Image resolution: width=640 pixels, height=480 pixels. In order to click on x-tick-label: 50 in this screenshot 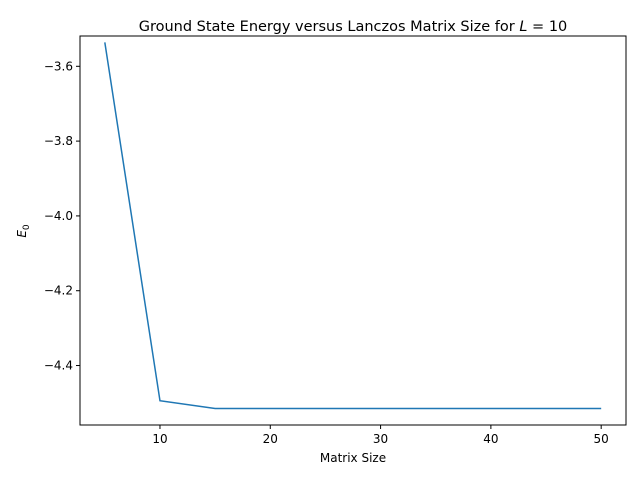, I will do `click(601, 439)`.